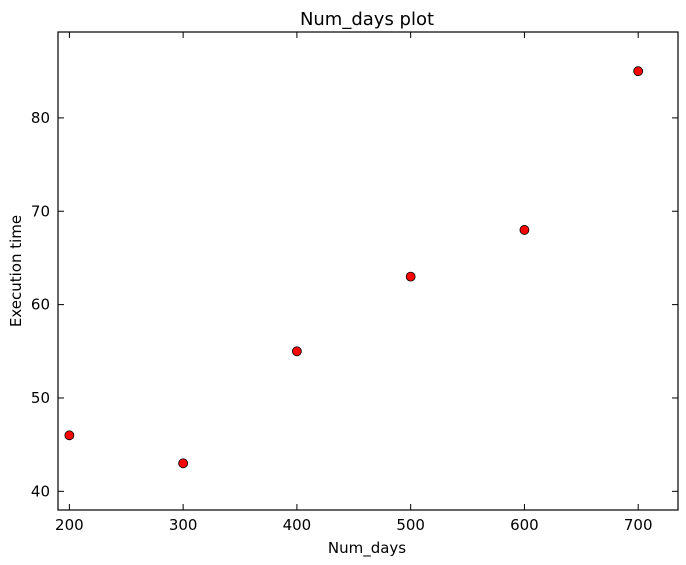 The height and width of the screenshot is (565, 686). Describe the element at coordinates (40, 211) in the screenshot. I see `y-tick-label: 70` at that location.